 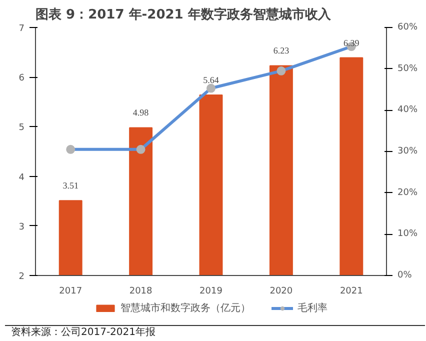 I want to click on y2-tick-label: 20%, so click(x=408, y=193).